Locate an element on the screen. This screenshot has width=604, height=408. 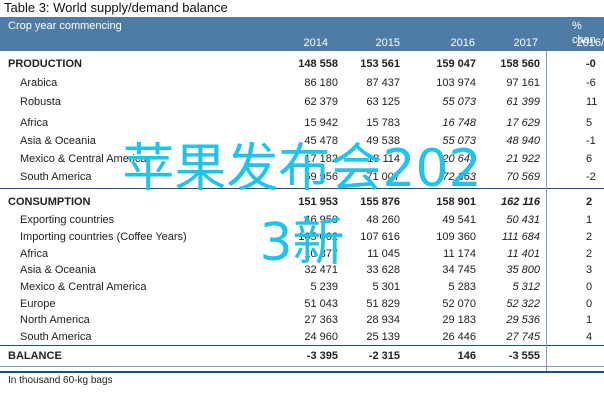
cell-value: 51 043 is located at coordinates (321, 304).